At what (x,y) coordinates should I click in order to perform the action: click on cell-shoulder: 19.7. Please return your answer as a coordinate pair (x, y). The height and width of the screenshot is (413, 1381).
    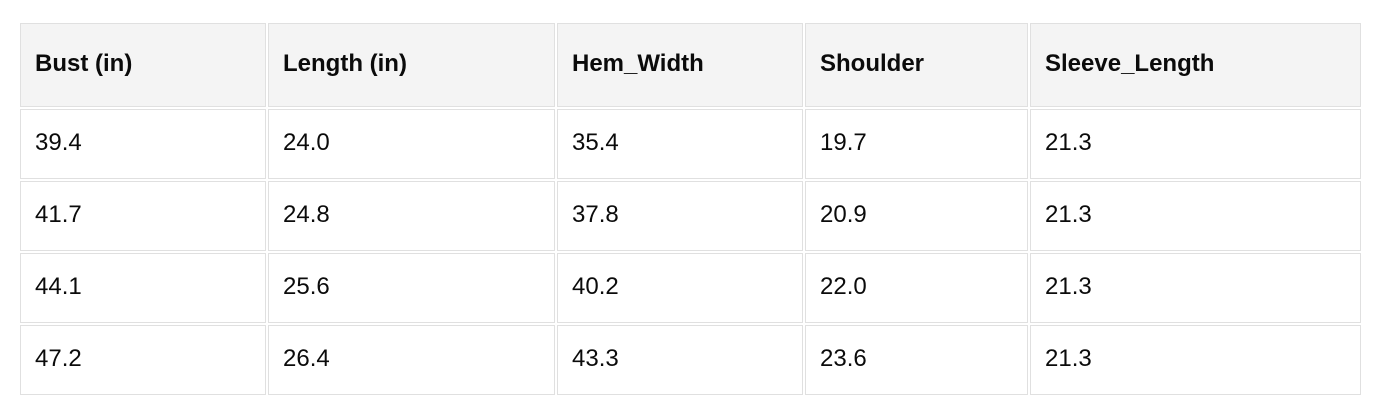
    Looking at the image, I should click on (916, 144).